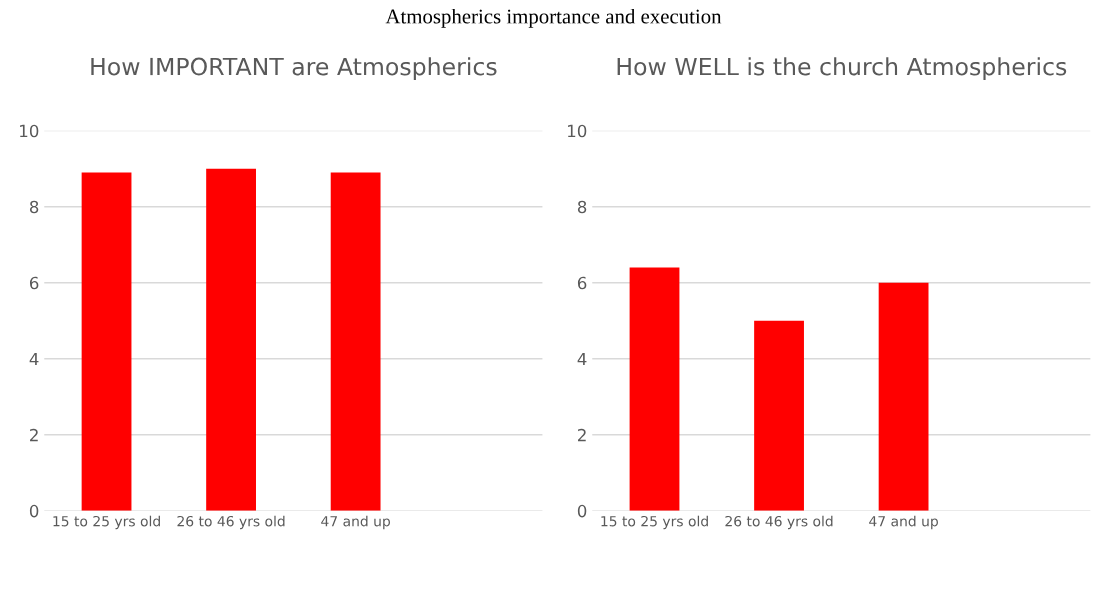  Describe the element at coordinates (842, 69) in the screenshot. I see `chart-title: How WELL is the church Atmospherics` at that location.